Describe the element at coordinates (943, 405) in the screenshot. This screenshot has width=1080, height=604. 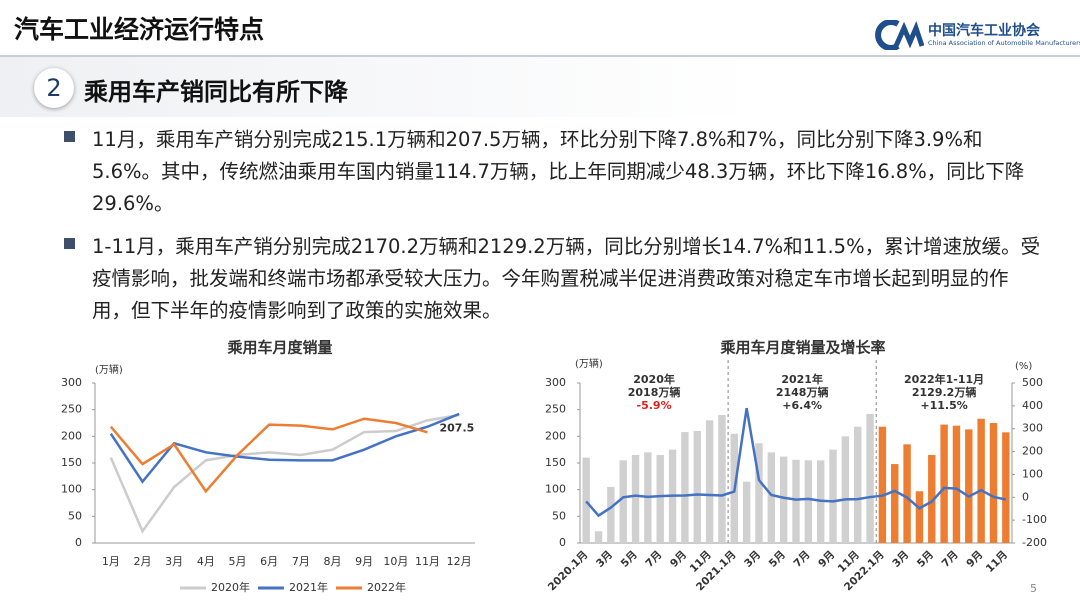
I see `annotation: +11.5%` at that location.